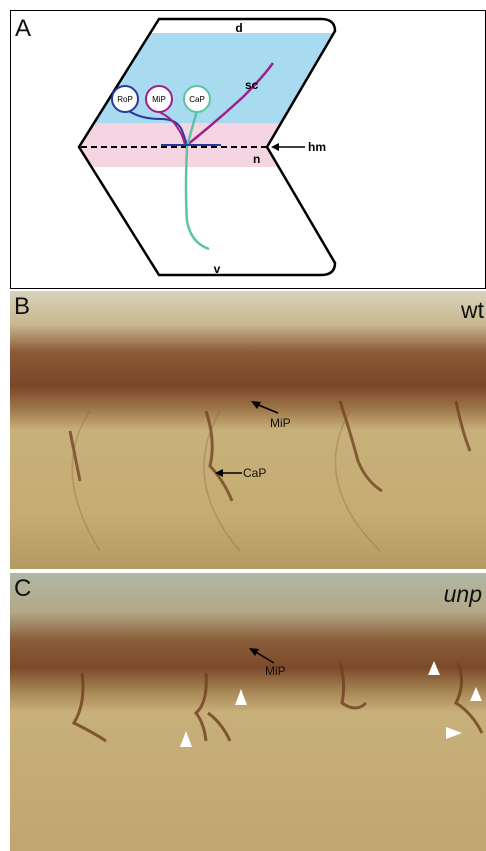  What do you see at coordinates (275, 147) in the screenshot?
I see `hm-arrow-head-icon` at bounding box center [275, 147].